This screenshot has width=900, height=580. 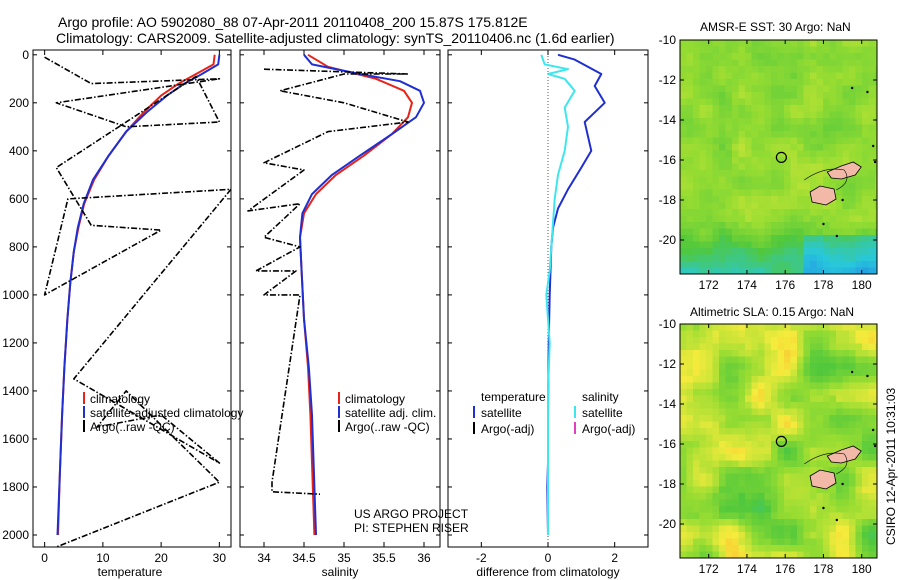 I want to click on sst-map-islet, so click(x=867, y=92).